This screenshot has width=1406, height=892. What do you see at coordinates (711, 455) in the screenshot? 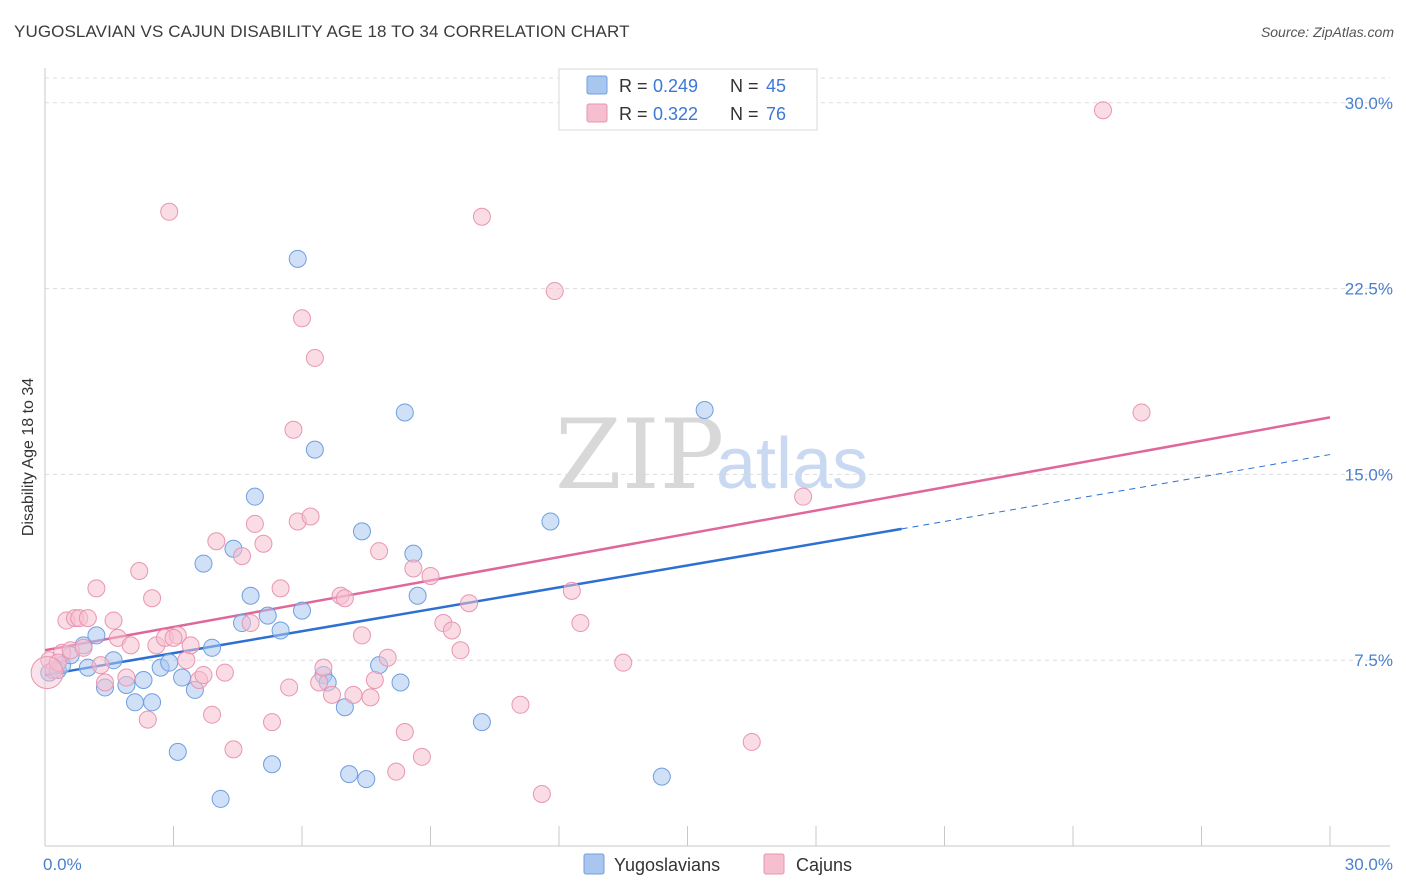
I see `watermark: ZIP atlas` at bounding box center [711, 455].